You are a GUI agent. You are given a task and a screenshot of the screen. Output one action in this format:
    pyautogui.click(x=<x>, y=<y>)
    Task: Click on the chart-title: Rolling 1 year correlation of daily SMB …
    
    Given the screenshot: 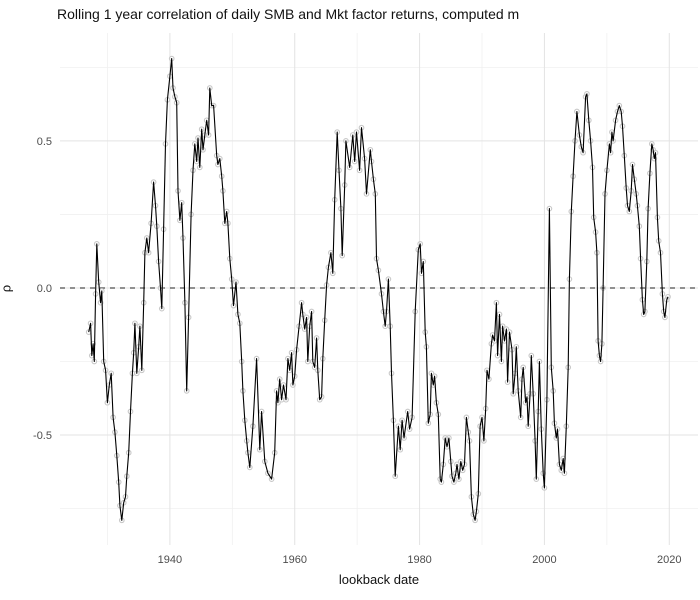 What is the action you would take?
    pyautogui.click(x=288, y=14)
    